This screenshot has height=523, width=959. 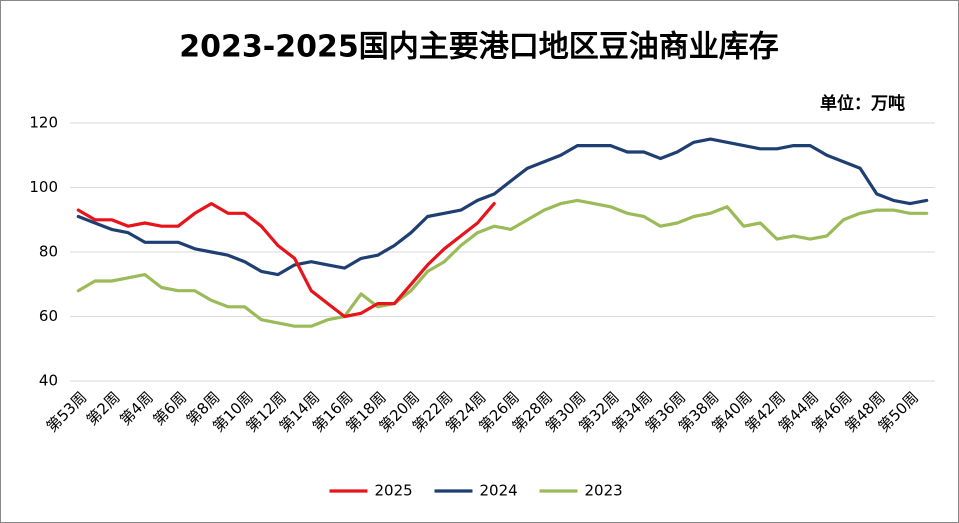 I want to click on legend-label: 2024, so click(x=499, y=491).